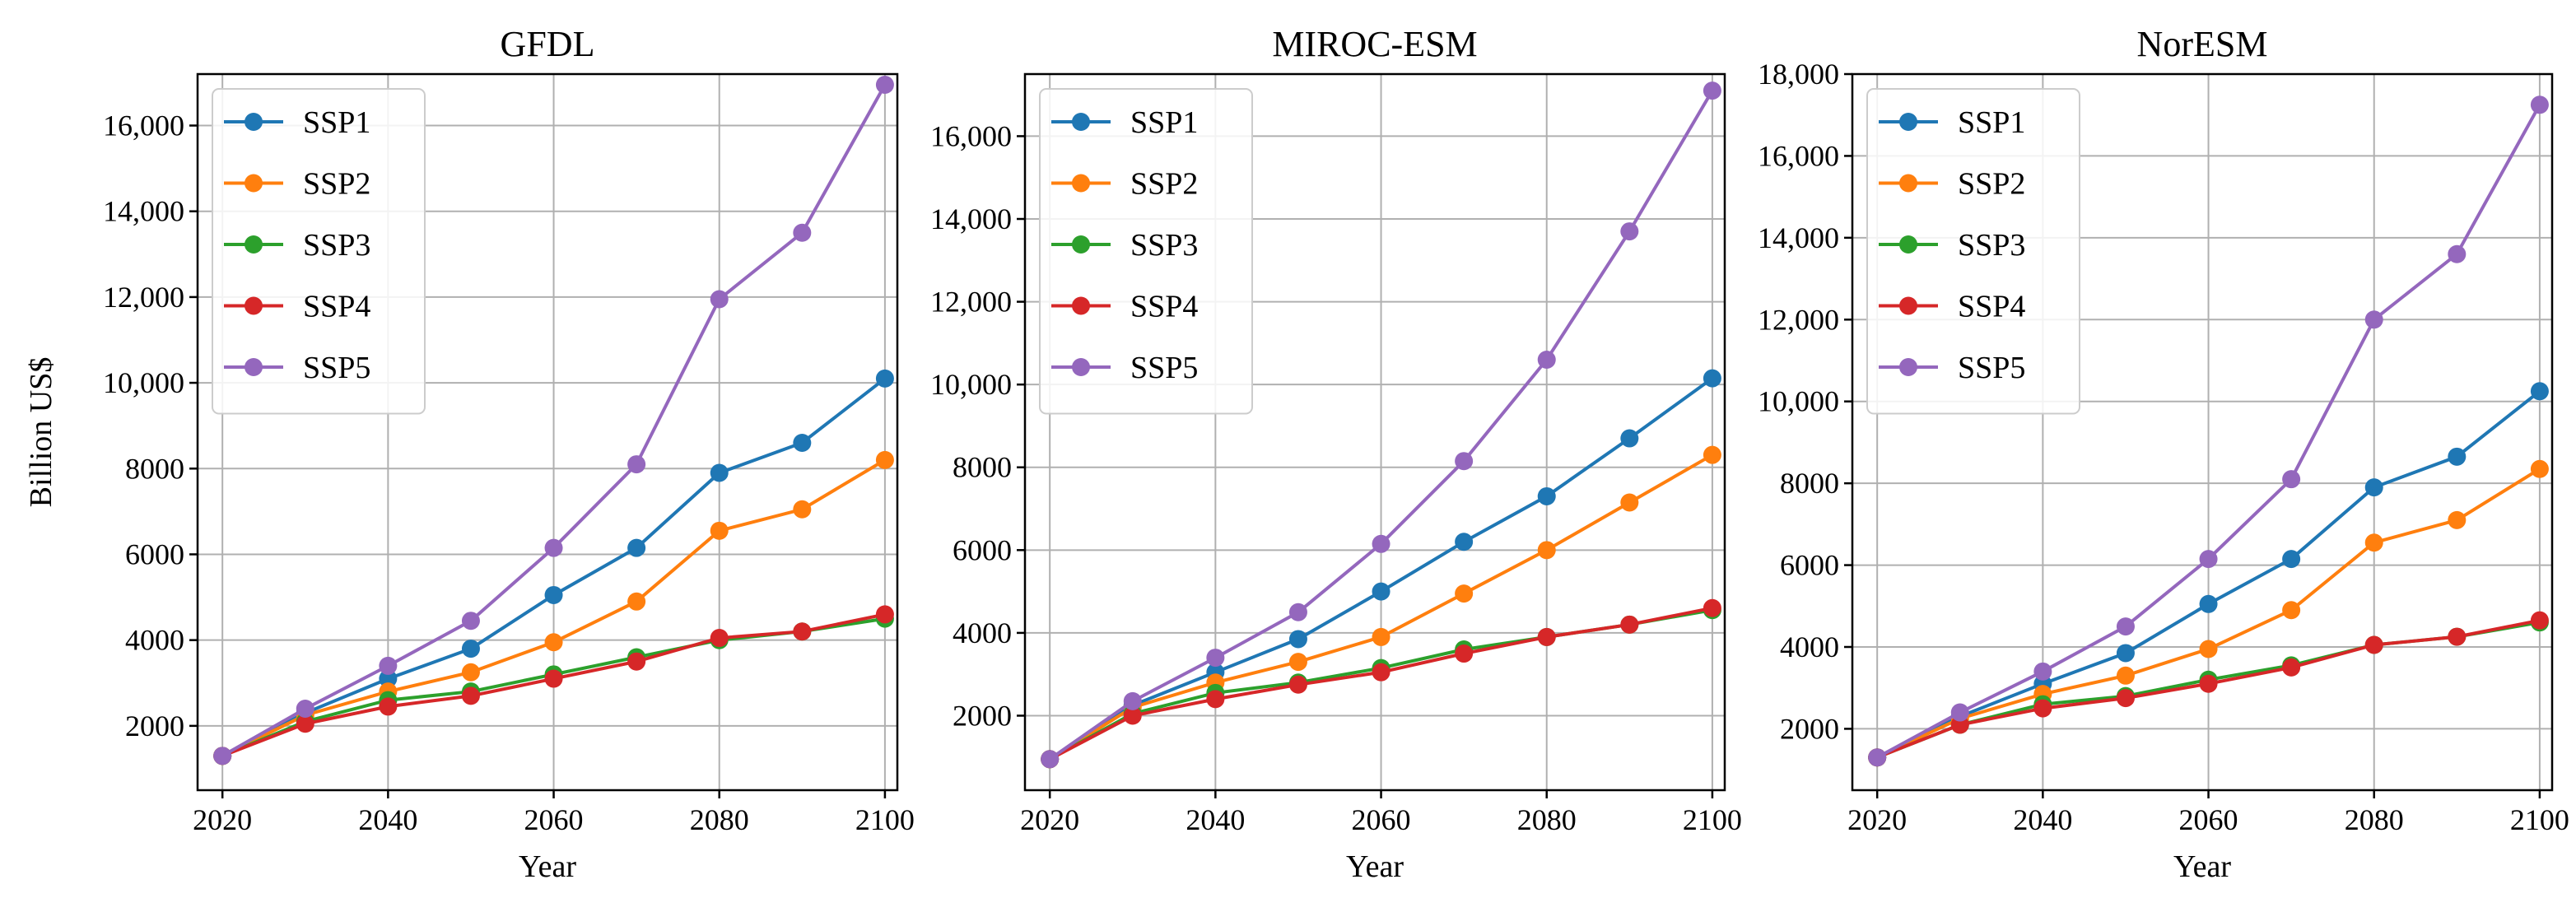 The width and height of the screenshot is (2576, 912). What do you see at coordinates (1798, 155) in the screenshot?
I see `y-tick-label: 16,000` at bounding box center [1798, 155].